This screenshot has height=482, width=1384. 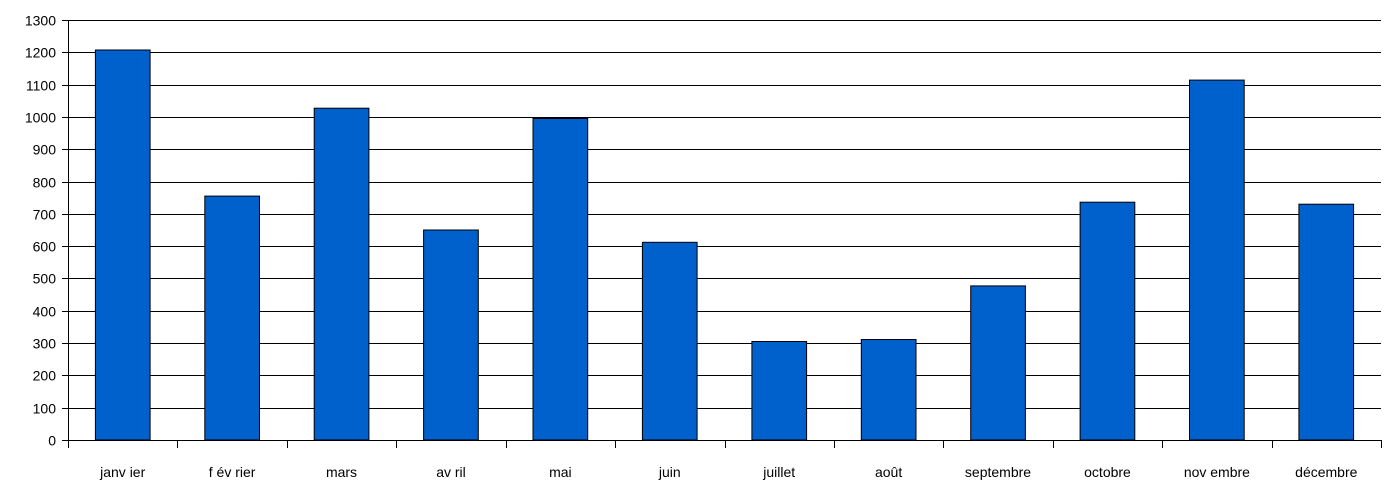 What do you see at coordinates (998, 472) in the screenshot?
I see `x-tick-label: septembre` at bounding box center [998, 472].